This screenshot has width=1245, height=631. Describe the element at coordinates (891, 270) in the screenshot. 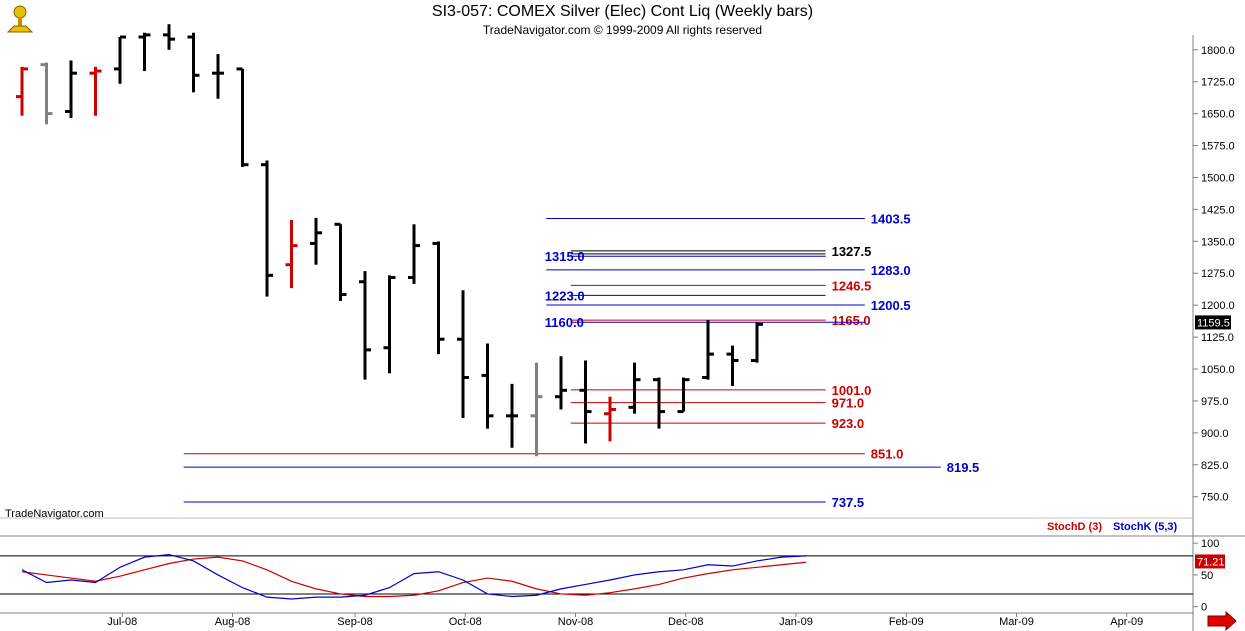

I see `level-label: 1283.0` at that location.